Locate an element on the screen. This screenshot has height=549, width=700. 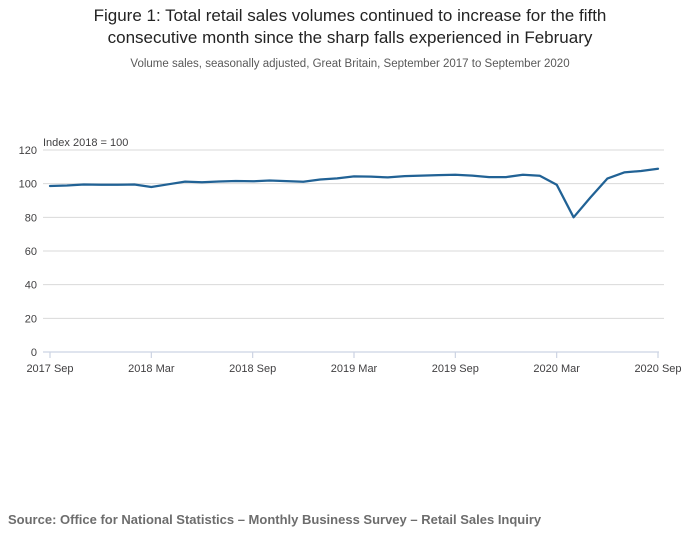
y-axis-label: 80 is located at coordinates (31, 218).